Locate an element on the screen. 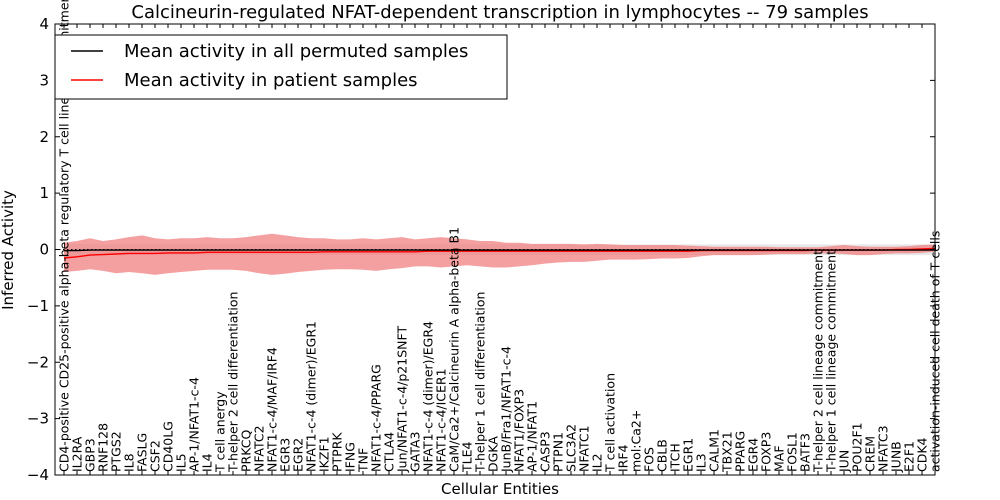  x-tick-label: MAF is located at coordinates (779, 458).